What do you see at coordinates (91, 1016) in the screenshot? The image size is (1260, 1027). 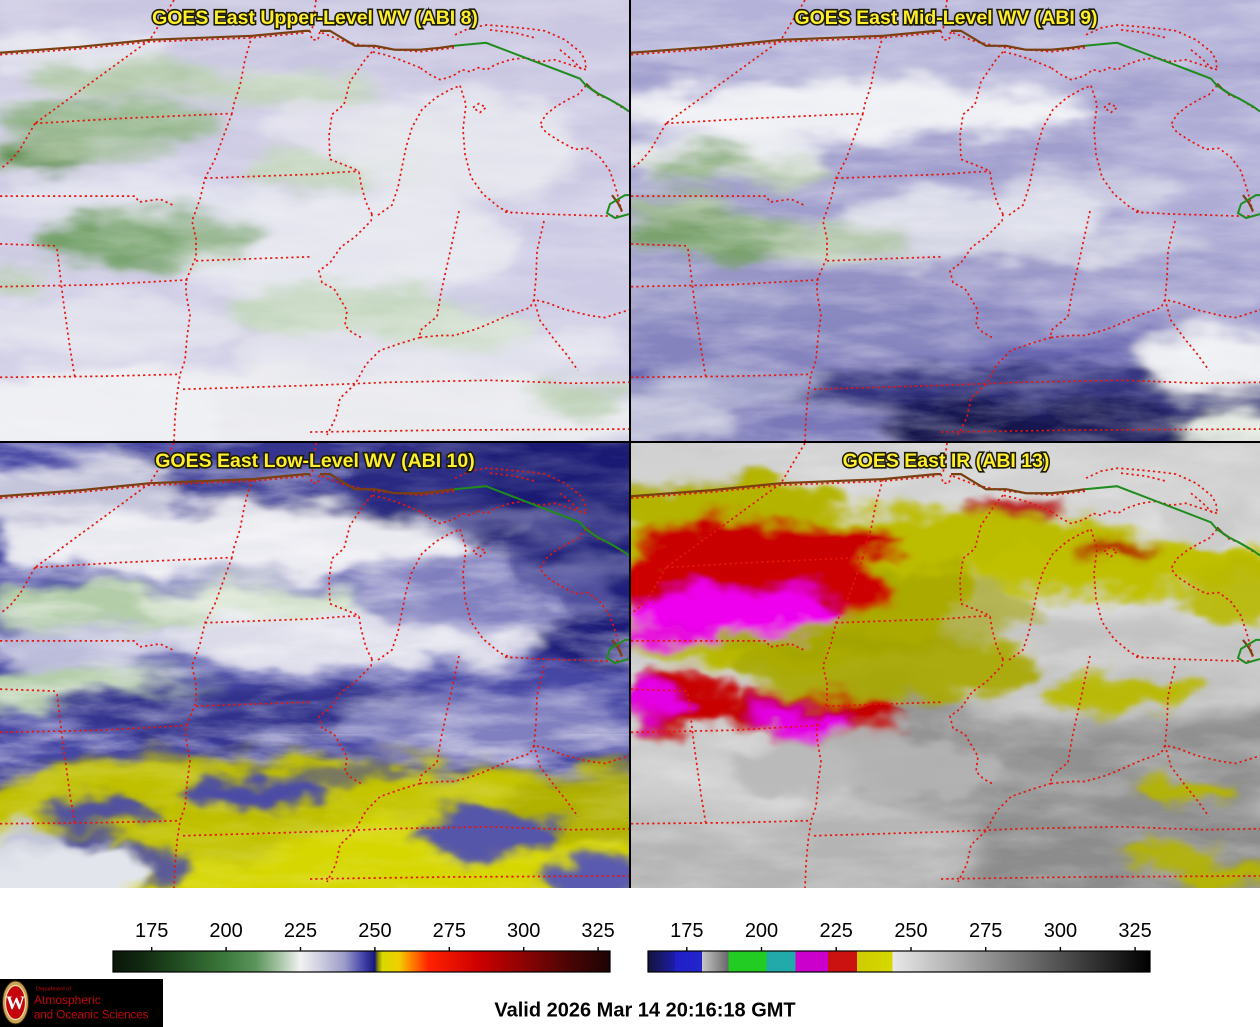 I see `svg-text: and Oceanic Sciences` at bounding box center [91, 1016].